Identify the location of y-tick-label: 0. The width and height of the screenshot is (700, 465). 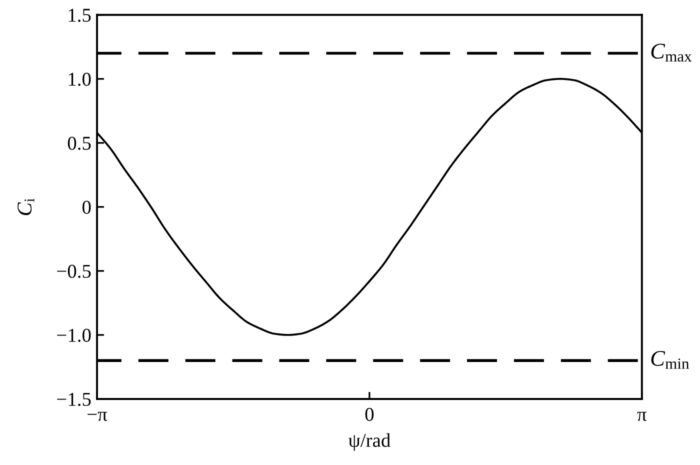
(86, 207).